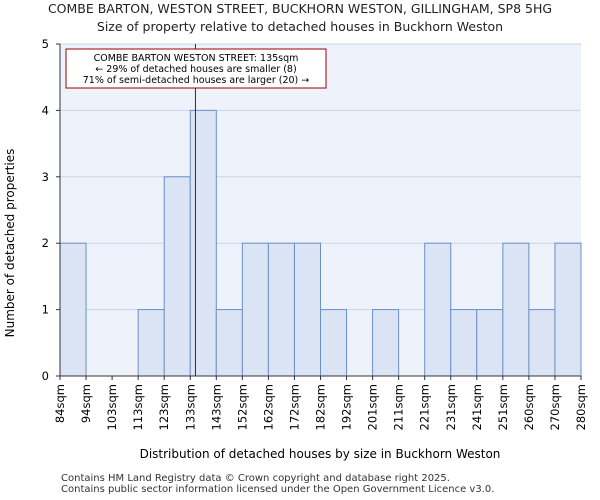  What do you see at coordinates (45, 44) in the screenshot?
I see `y-tick-label-5: 5` at bounding box center [45, 44].